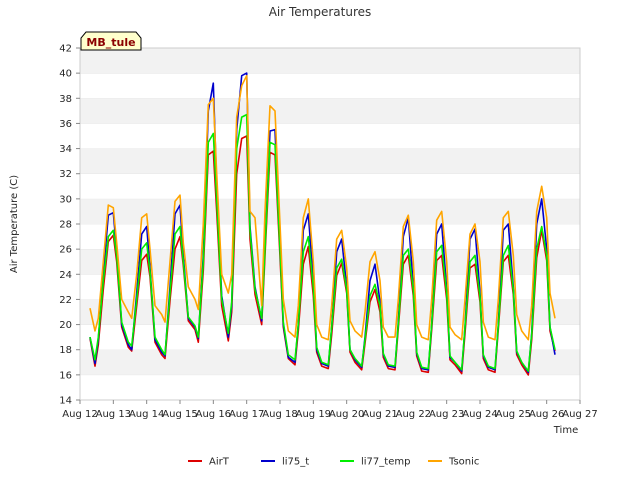  I want to click on legend-label: AirT, so click(219, 462).